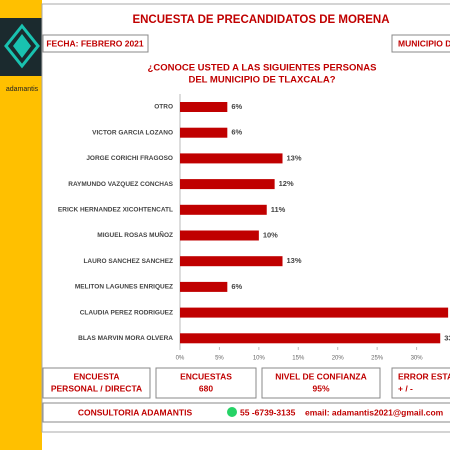 This screenshot has width=450, height=450. Describe the element at coordinates (374, 412) in the screenshot. I see `email: email: adamantis2021@gmail.com` at that location.